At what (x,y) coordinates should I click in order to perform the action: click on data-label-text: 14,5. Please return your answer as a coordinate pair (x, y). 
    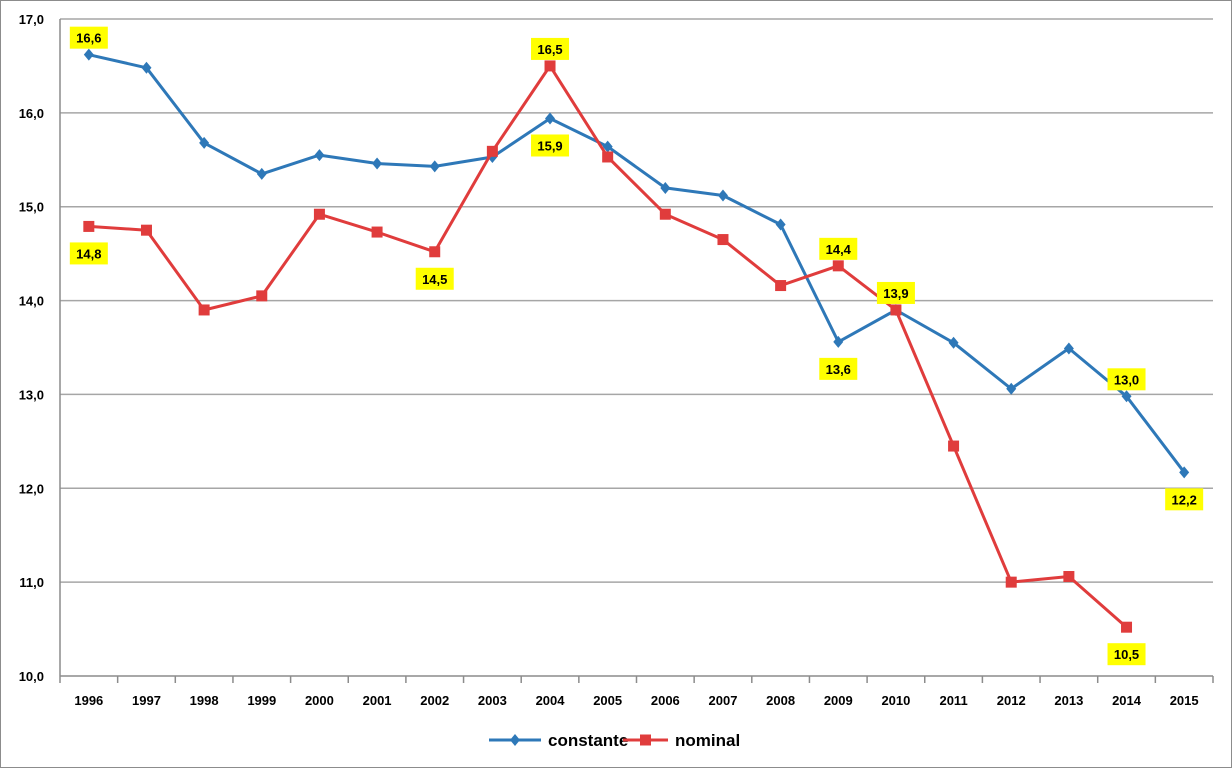
    Looking at the image, I should click on (434, 279).